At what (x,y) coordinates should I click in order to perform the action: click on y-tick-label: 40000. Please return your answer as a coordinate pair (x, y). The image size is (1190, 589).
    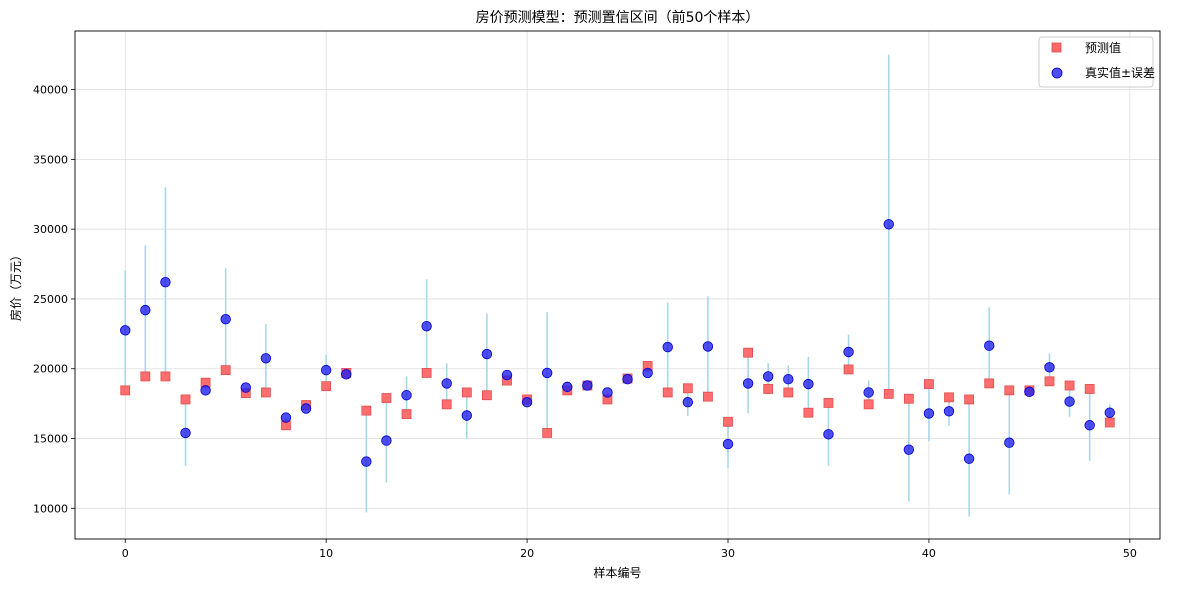
    Looking at the image, I should click on (50, 90).